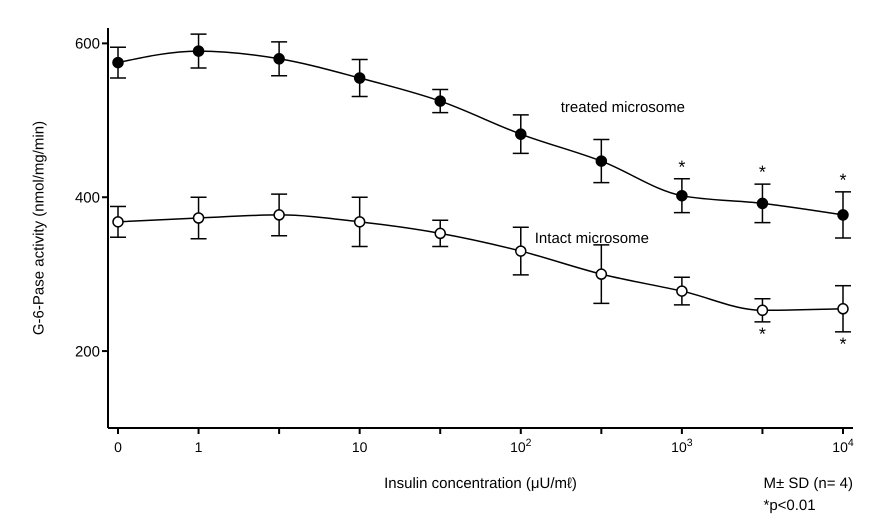 This screenshot has height=532, width=891. What do you see at coordinates (87, 351) in the screenshot?
I see `y-tick-label: 200` at bounding box center [87, 351].